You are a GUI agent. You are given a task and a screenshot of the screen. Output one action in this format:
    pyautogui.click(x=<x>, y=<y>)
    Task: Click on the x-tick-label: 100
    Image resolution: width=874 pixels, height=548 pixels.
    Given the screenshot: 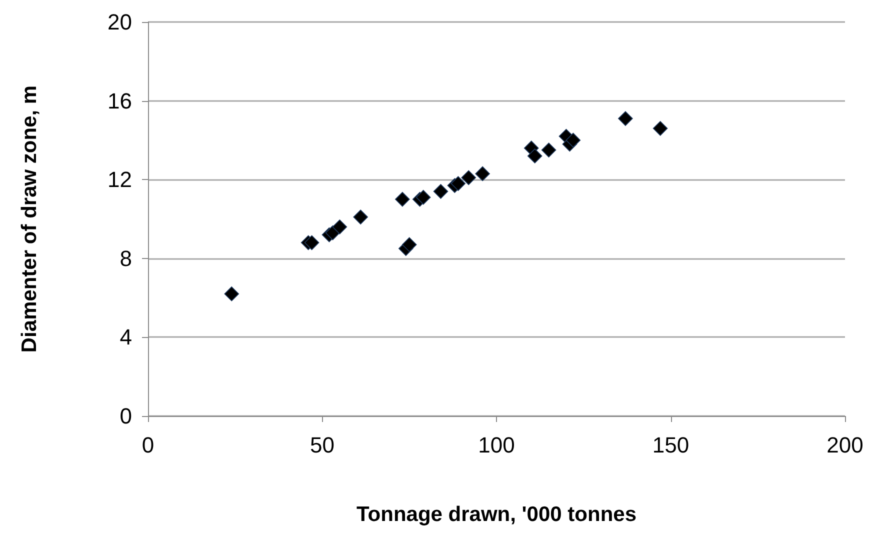 What is the action you would take?
    pyautogui.click(x=496, y=445)
    